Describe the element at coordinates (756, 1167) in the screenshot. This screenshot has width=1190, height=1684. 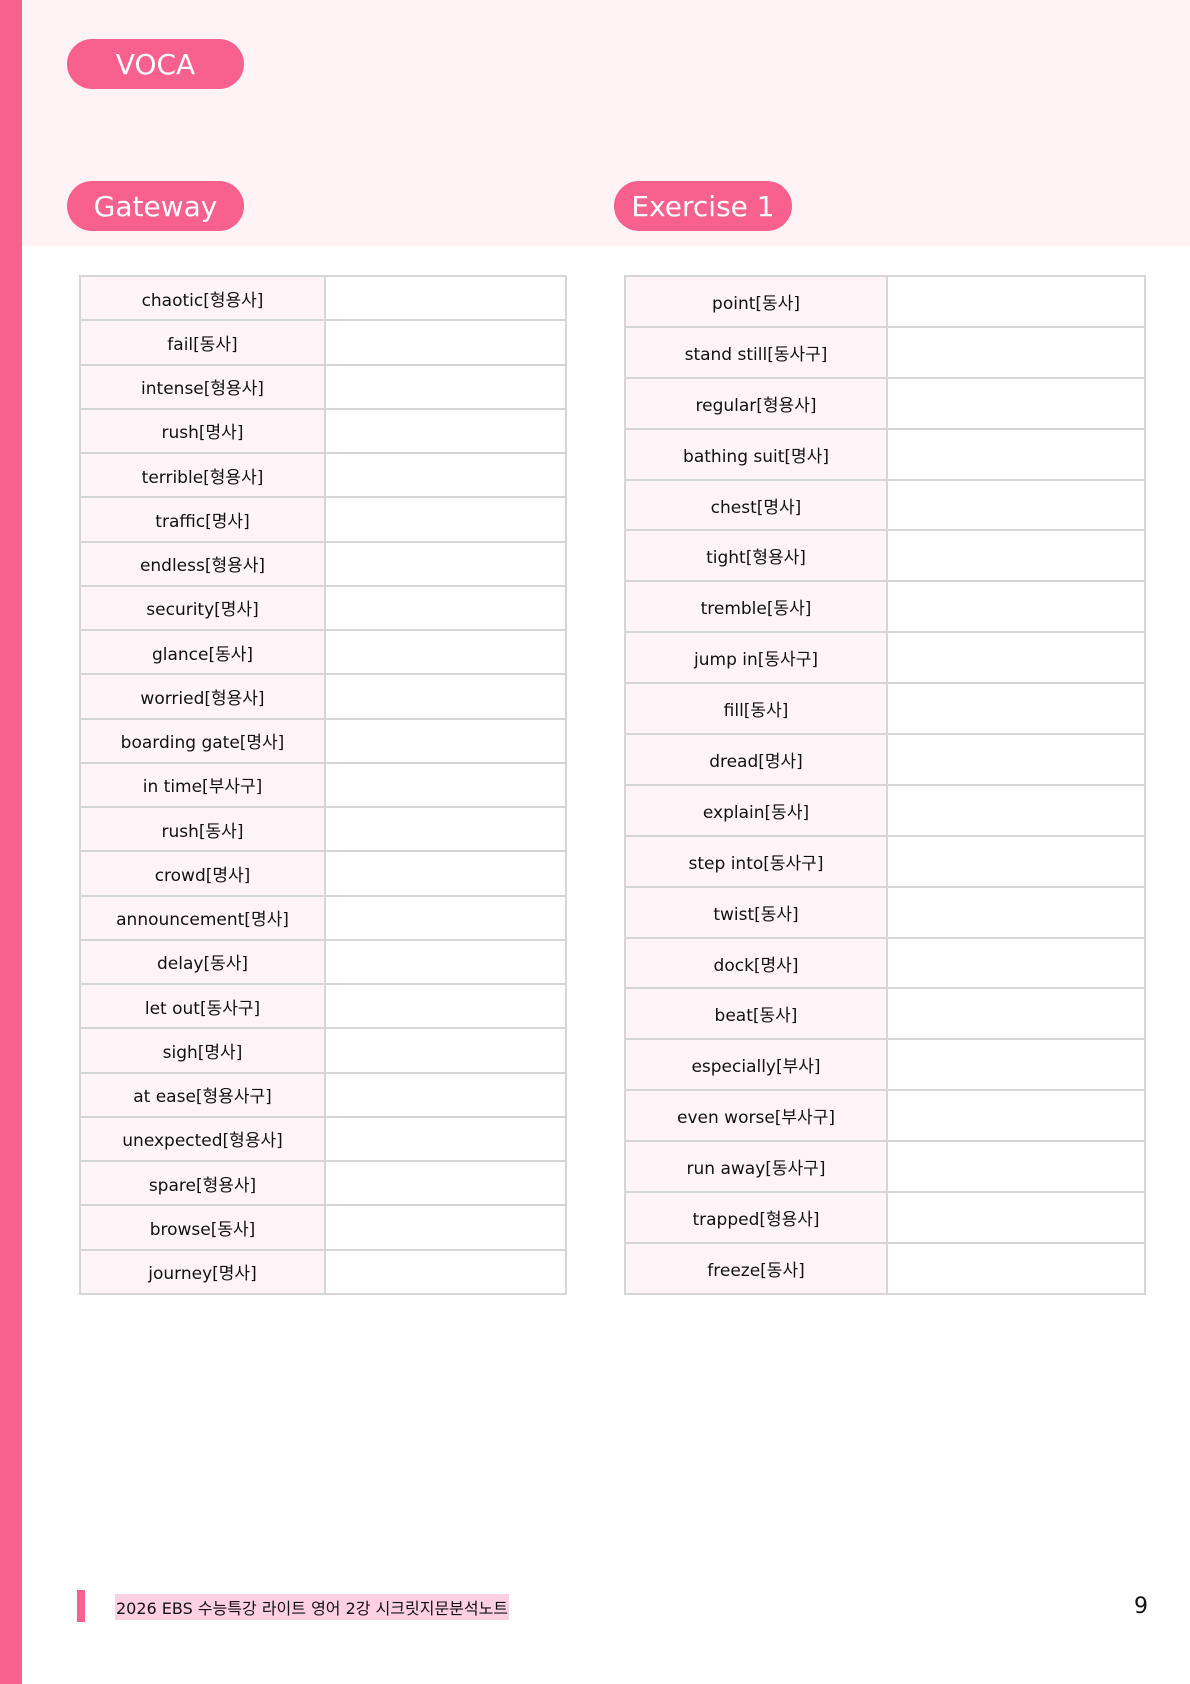
I see `vocab-word: run away[동사구]` at that location.